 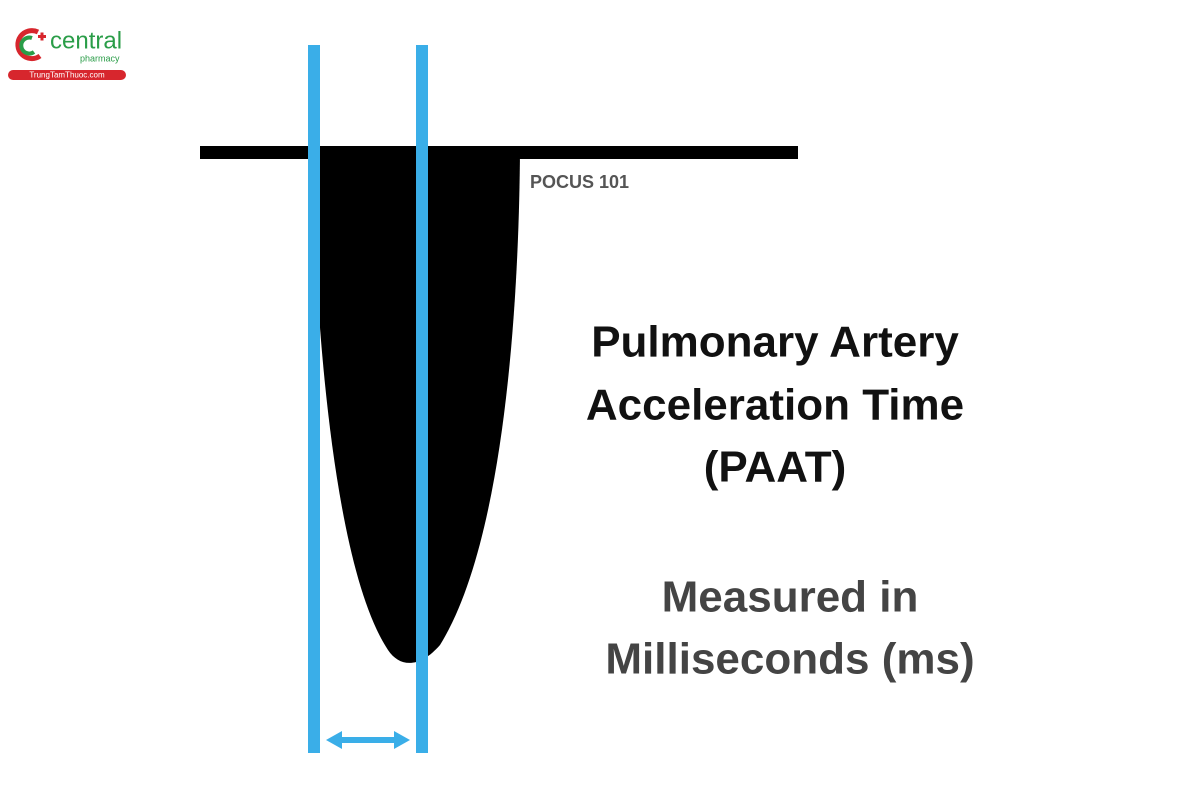 What do you see at coordinates (86, 40) in the screenshot?
I see `logo-name: central` at bounding box center [86, 40].